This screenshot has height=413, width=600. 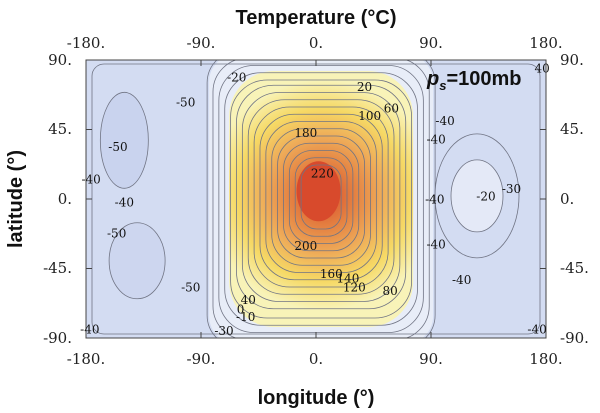 What do you see at coordinates (431, 359) in the screenshot?
I see `x-tick-bottom-3: 90.` at bounding box center [431, 359].